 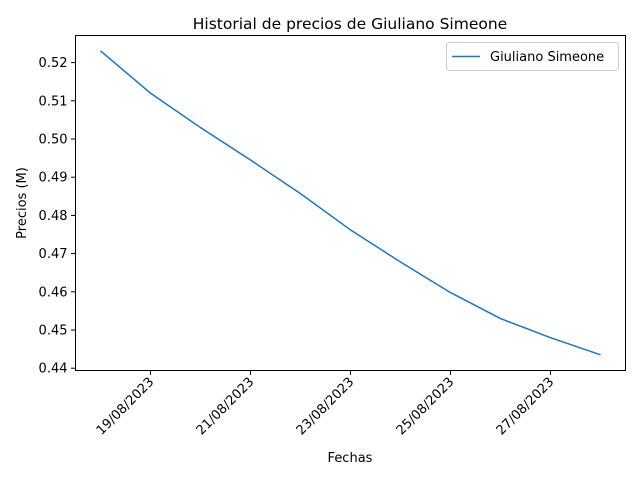 What do you see at coordinates (526, 407) in the screenshot?
I see `x-tick-label: 27/08/2023` at bounding box center [526, 407].